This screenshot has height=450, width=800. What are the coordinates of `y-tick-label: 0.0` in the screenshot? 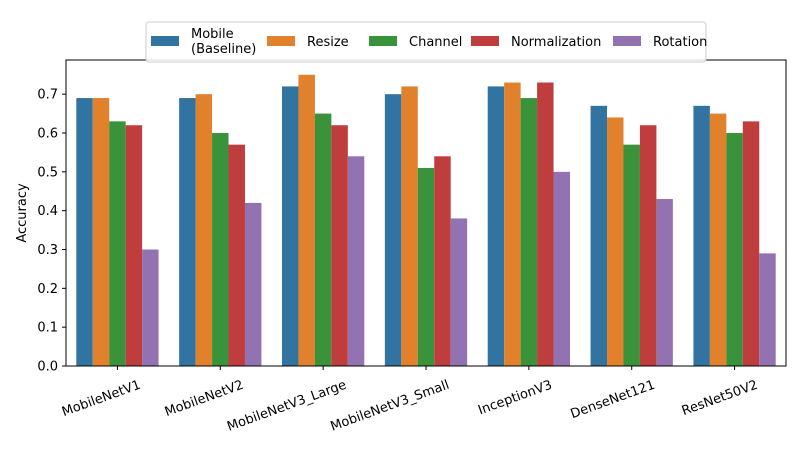 It's located at (47, 367).